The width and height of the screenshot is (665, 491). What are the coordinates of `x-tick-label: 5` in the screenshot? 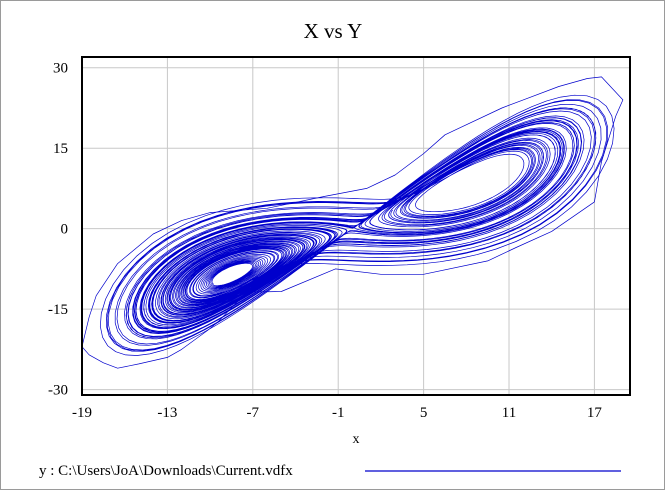 It's located at (424, 413).